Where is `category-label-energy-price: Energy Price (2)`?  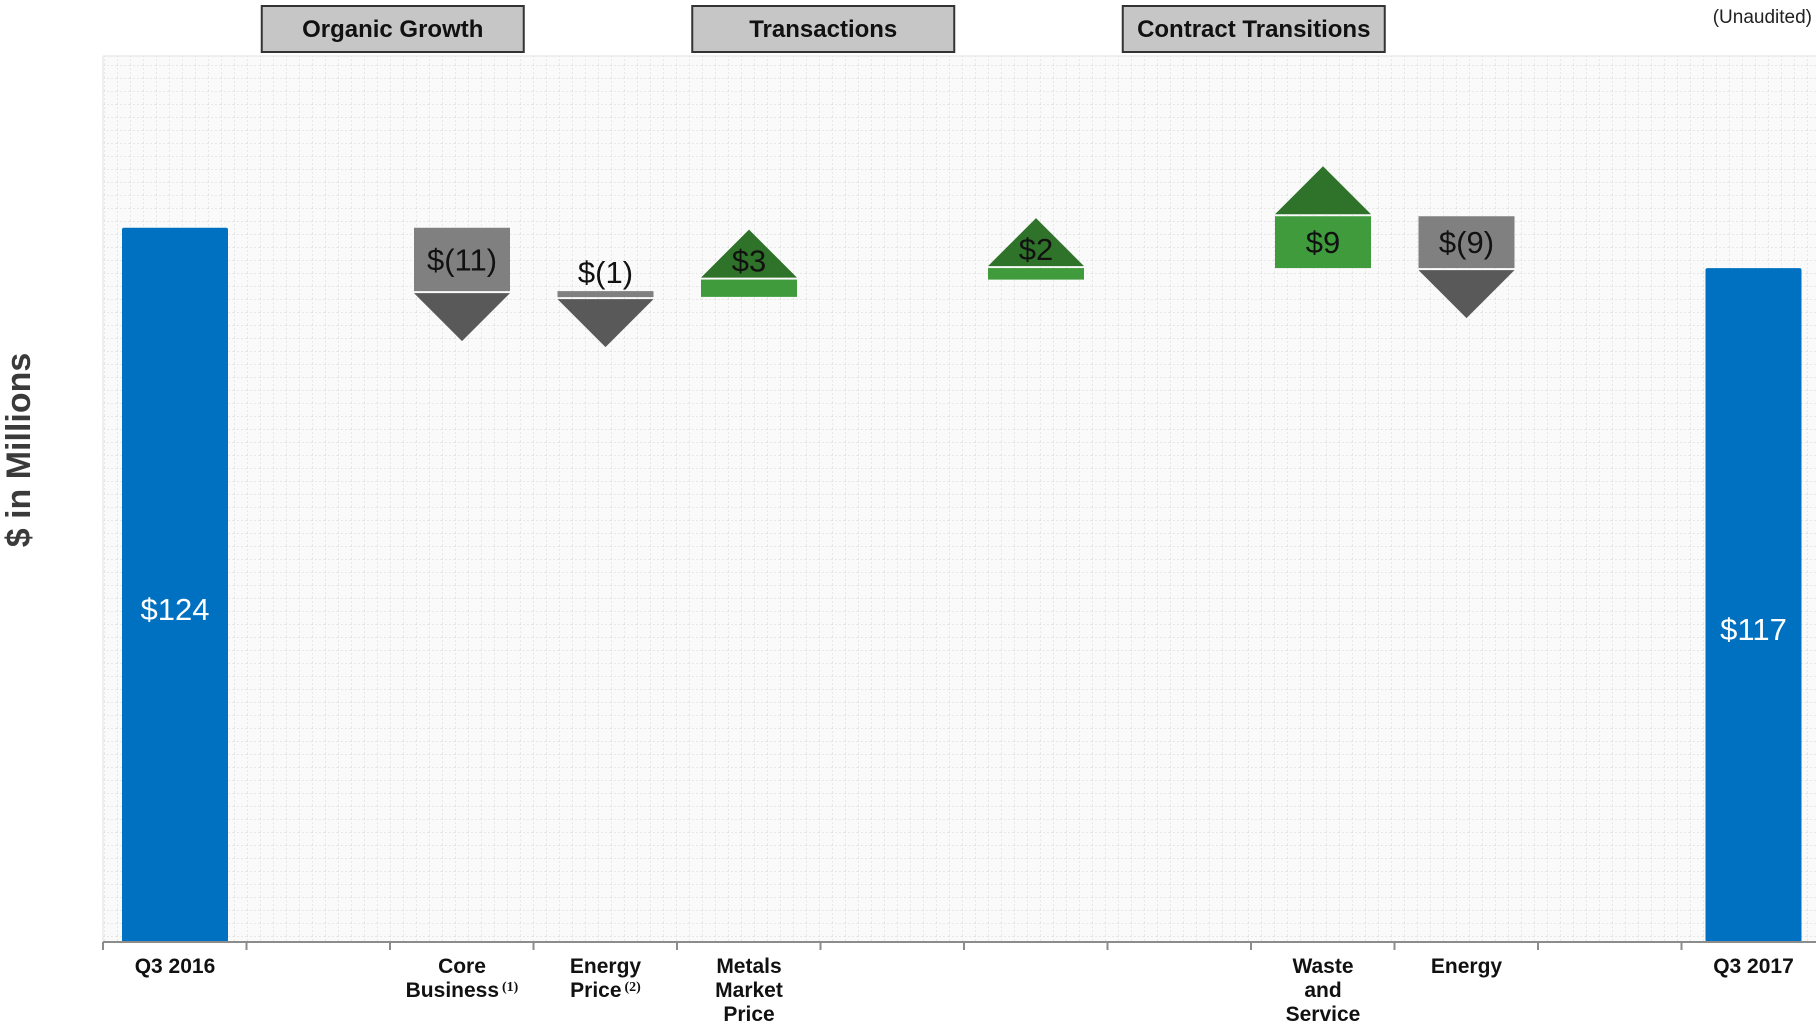
category-label-energy-price: Energy Price (2) is located at coordinates (606, 978).